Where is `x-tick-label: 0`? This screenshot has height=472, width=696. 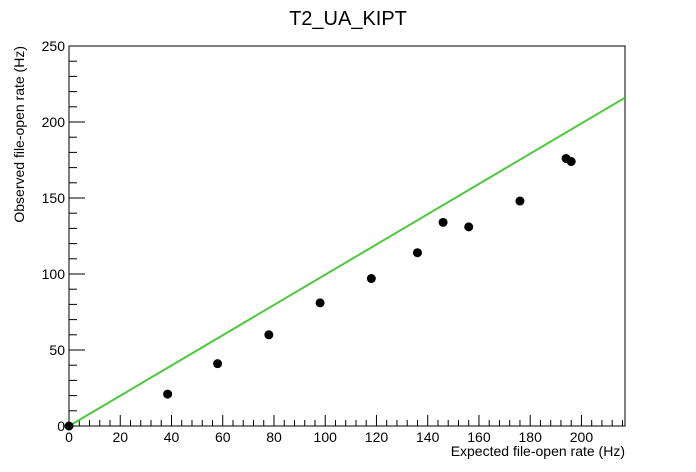 x-tick-label: 0 is located at coordinates (69, 437).